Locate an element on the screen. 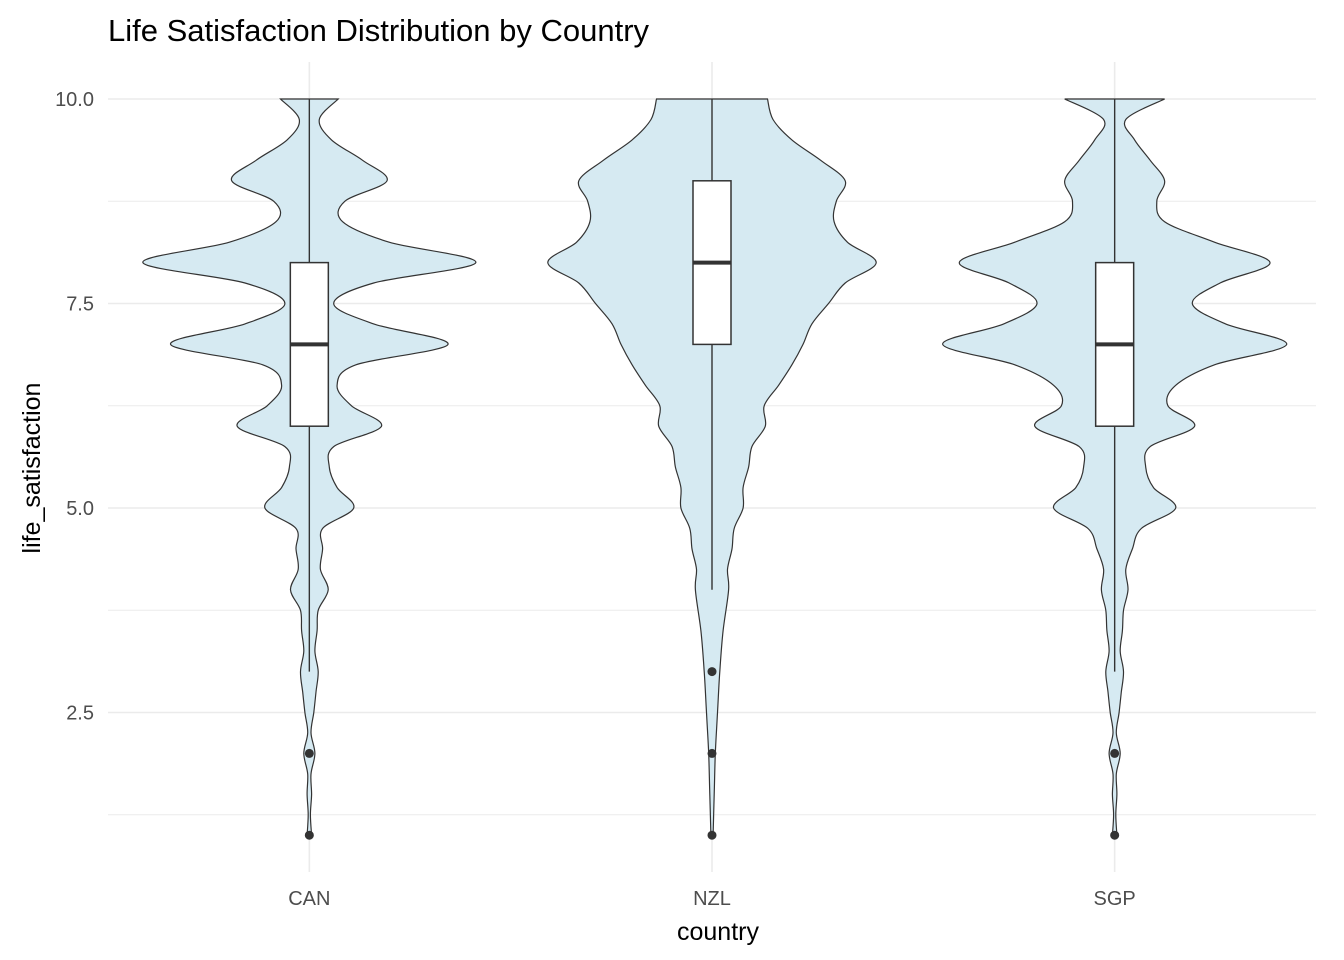 This screenshot has height=960, width=1344. x-tick-label: NZL is located at coordinates (712, 899).